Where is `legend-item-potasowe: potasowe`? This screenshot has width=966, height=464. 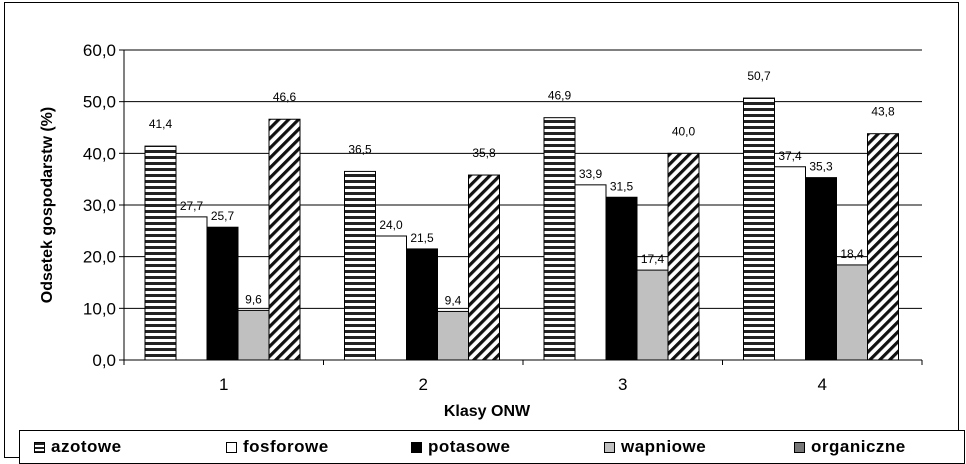
legend-item-potasowe: potasowe is located at coordinates (460, 447).